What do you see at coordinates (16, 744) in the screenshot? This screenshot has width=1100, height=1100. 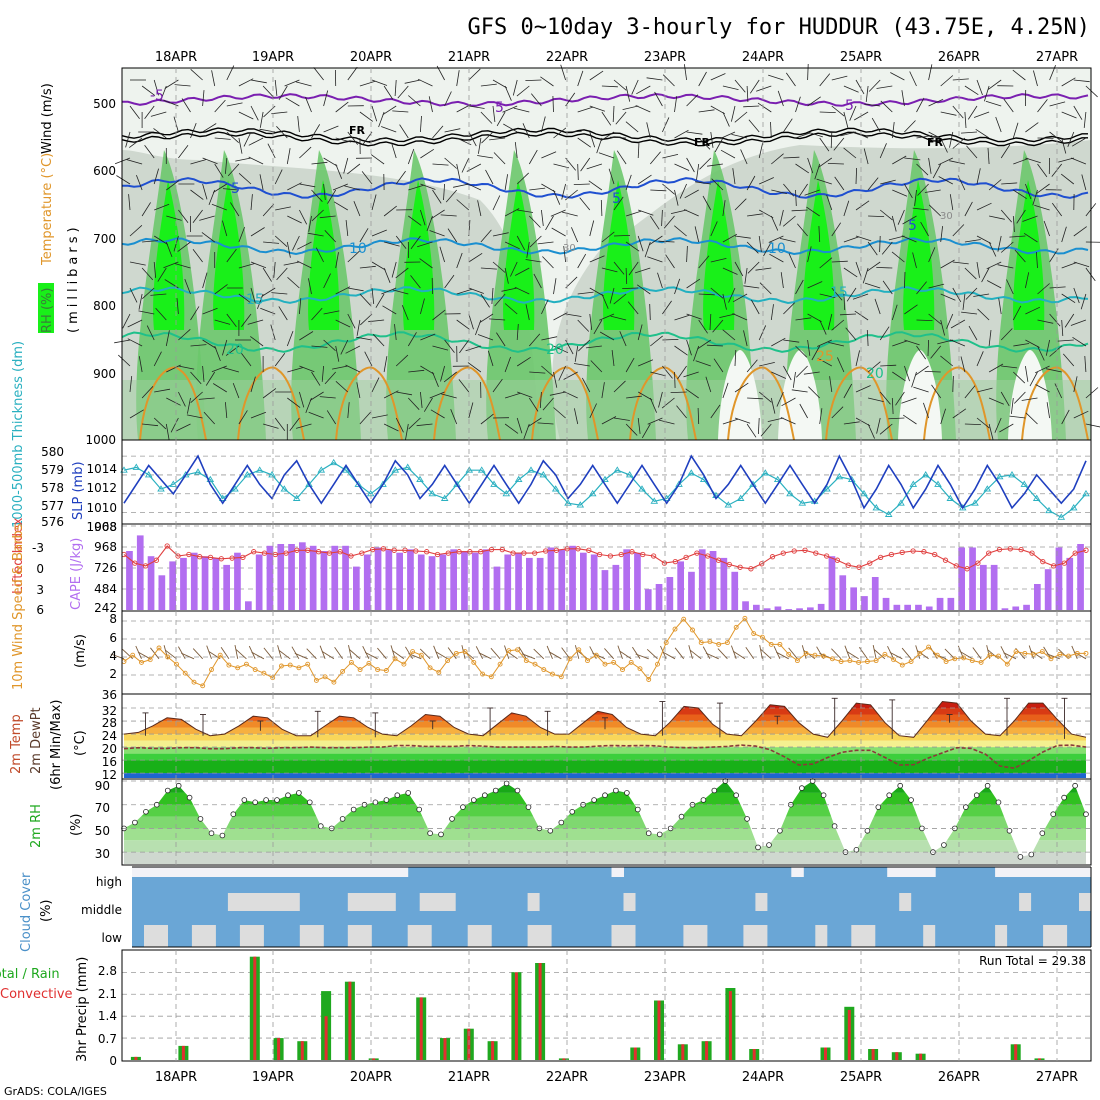 I see `temp-axis-label: 2m Temp` at bounding box center [16, 744].